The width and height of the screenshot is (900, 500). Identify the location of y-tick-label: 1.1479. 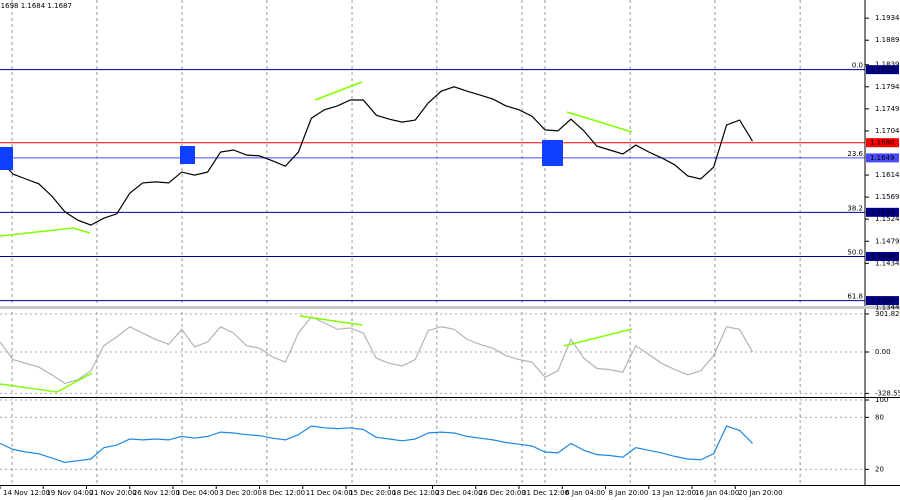
(887, 241).